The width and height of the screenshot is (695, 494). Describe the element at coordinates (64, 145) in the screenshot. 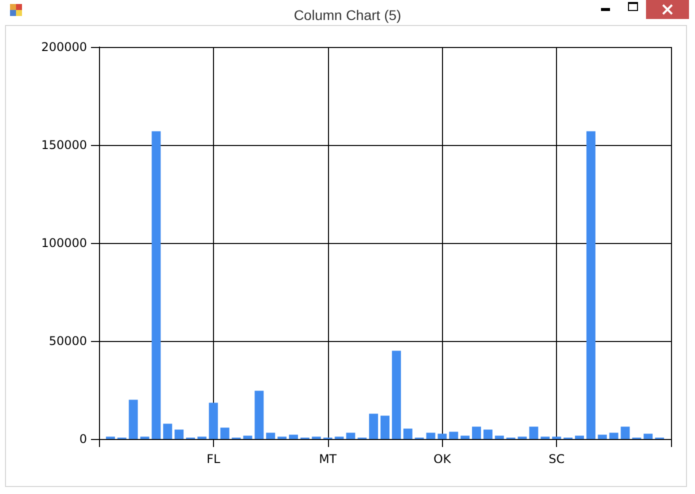

I see `y-tick-label: 150000` at that location.